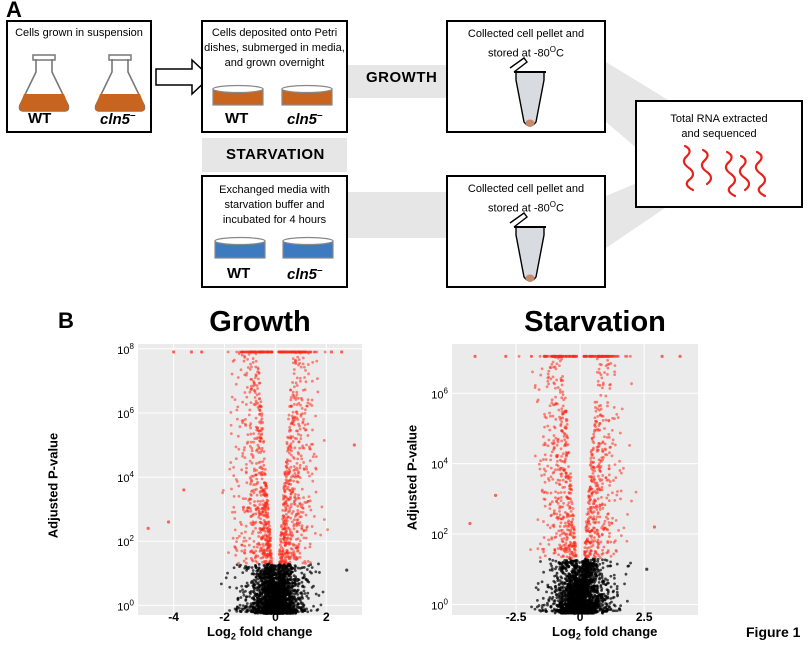  What do you see at coordinates (398, 215) in the screenshot?
I see `starve-band` at bounding box center [398, 215].